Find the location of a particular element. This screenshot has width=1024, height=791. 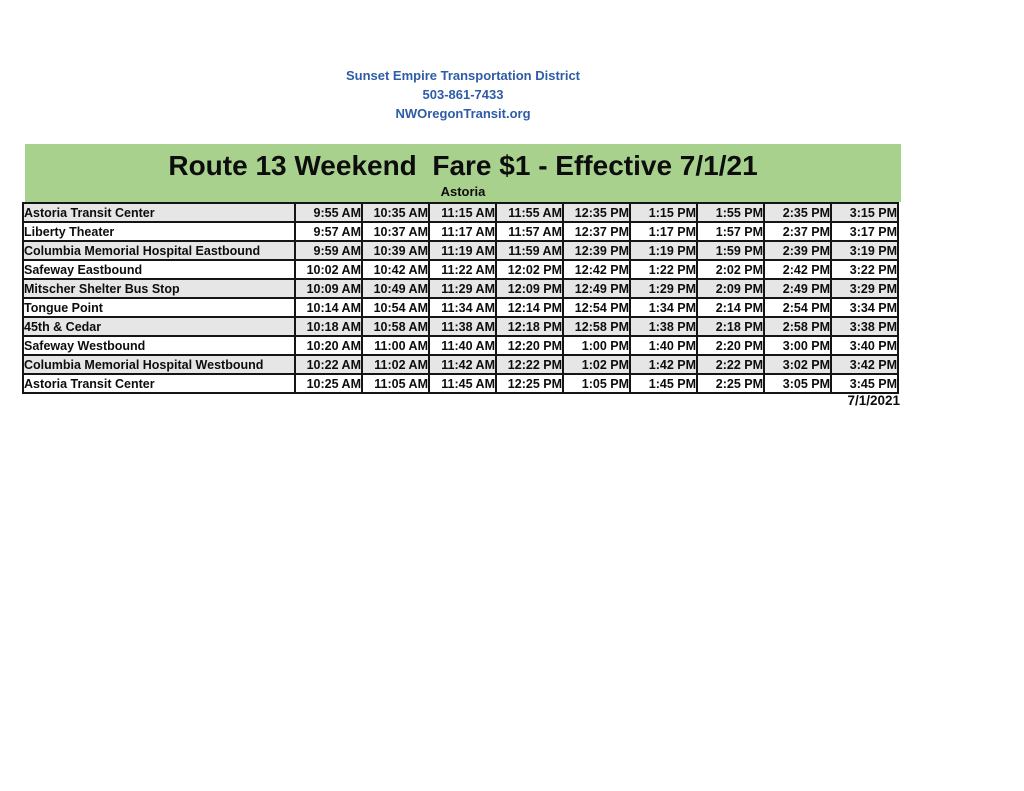

time-cell: 11:55 AM is located at coordinates (529, 212).